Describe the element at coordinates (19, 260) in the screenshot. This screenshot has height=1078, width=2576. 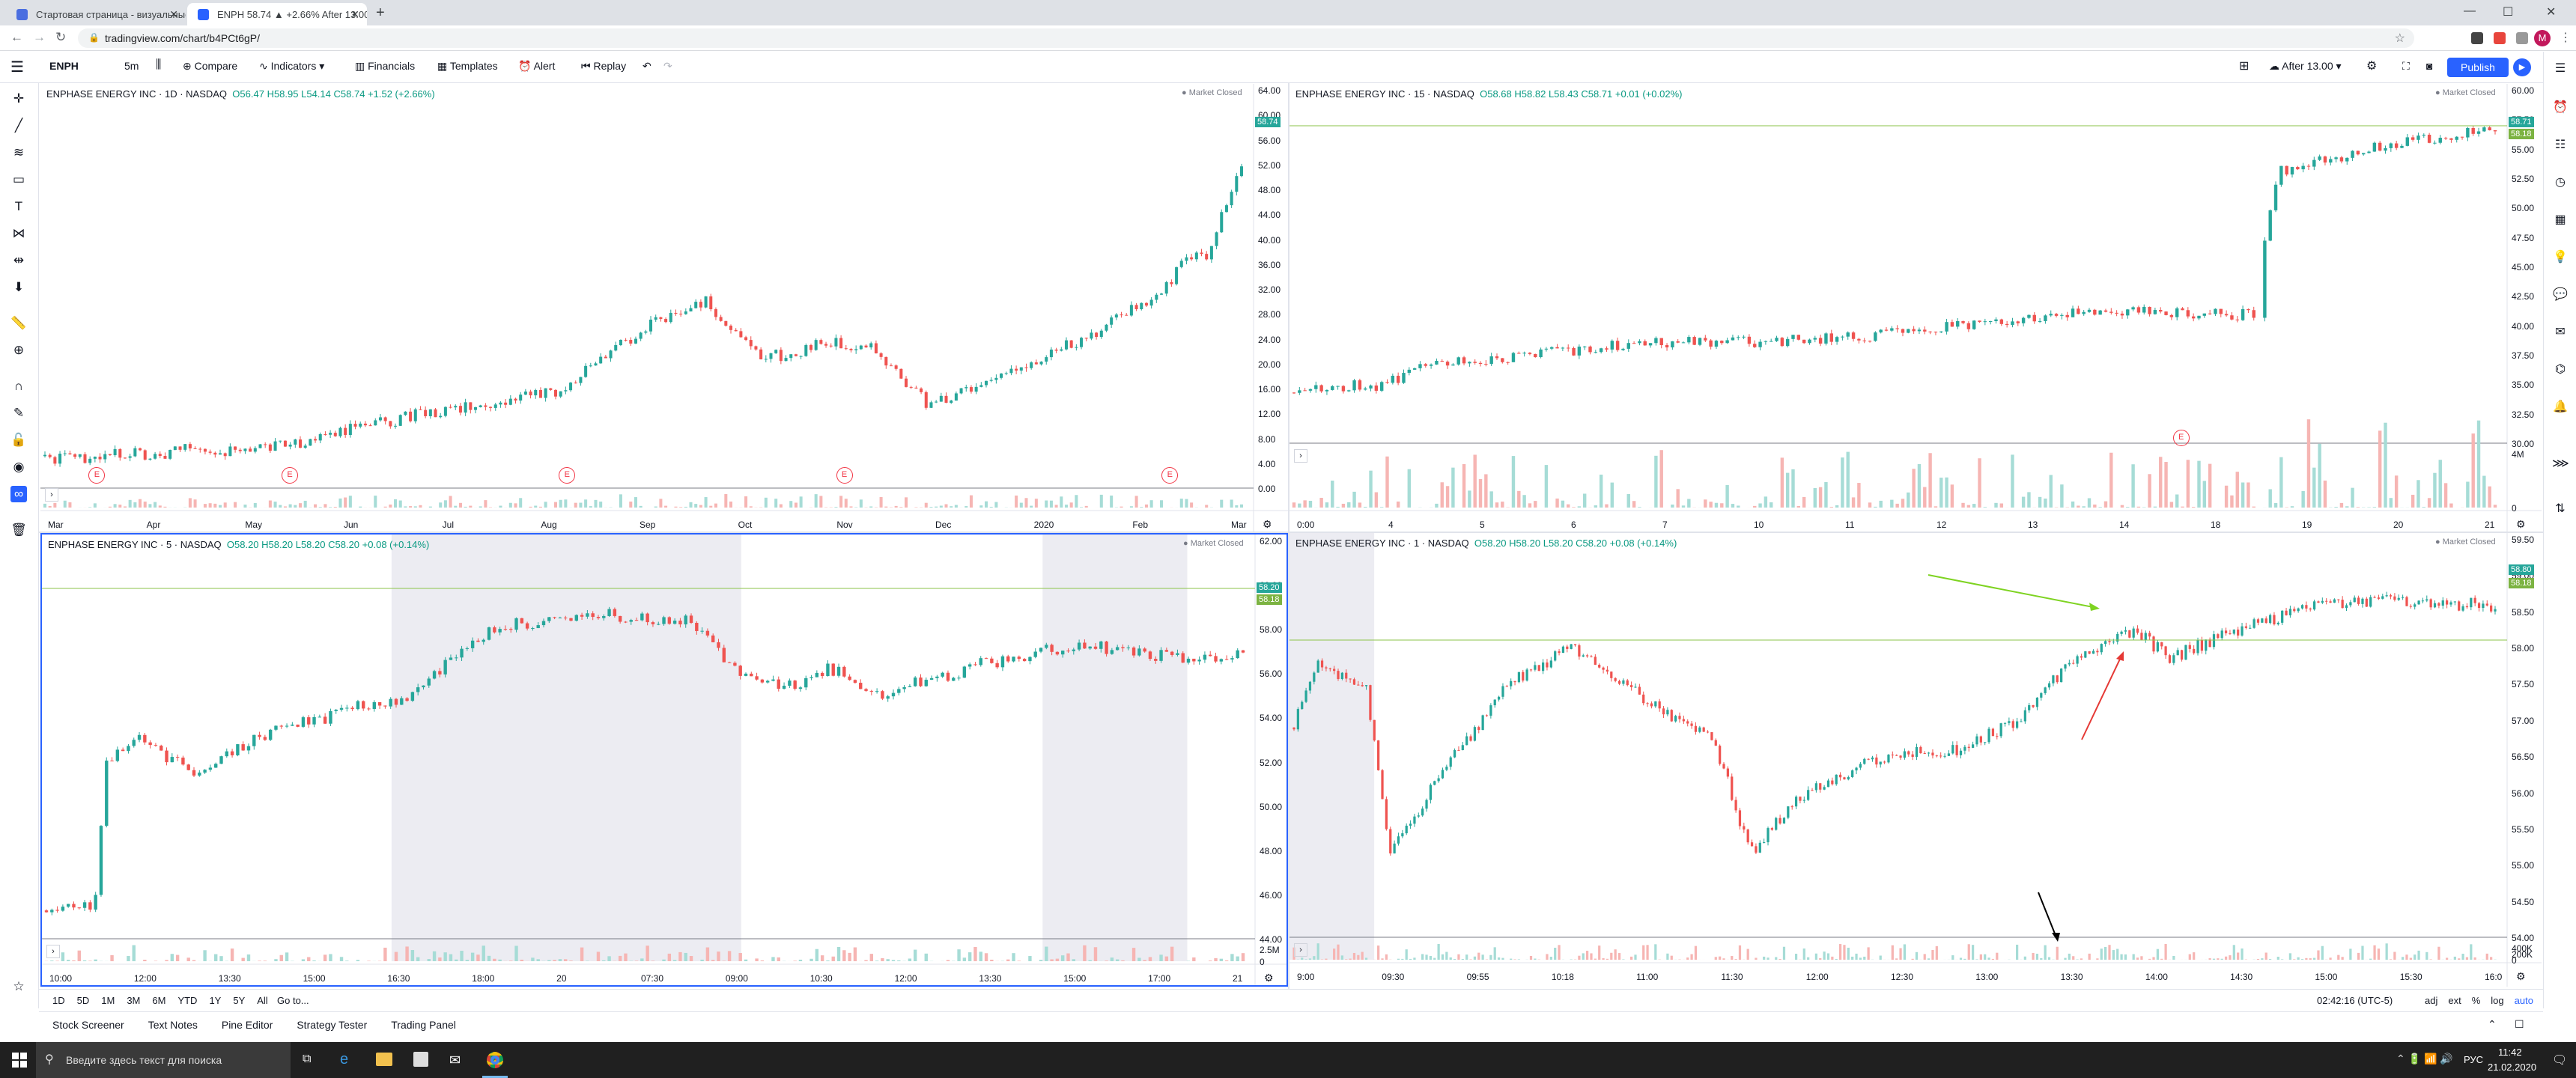
I see `prediction-icon: ⇹` at that location.